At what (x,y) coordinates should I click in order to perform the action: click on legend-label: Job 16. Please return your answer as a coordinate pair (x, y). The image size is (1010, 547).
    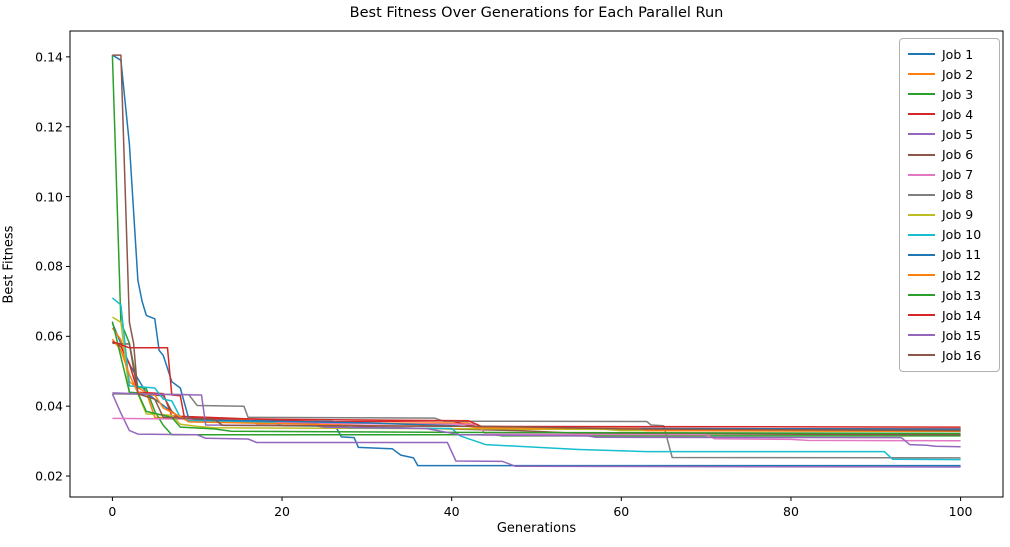
    Looking at the image, I should click on (962, 355).